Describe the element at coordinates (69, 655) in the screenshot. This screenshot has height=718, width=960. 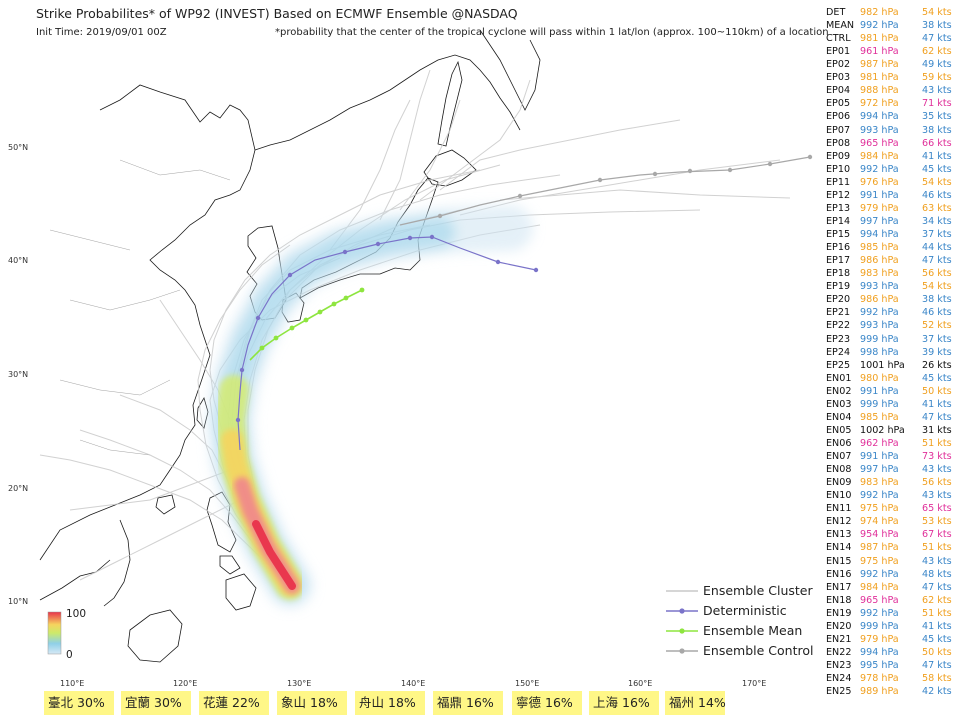
I see `colorbar-min-label: 0` at that location.